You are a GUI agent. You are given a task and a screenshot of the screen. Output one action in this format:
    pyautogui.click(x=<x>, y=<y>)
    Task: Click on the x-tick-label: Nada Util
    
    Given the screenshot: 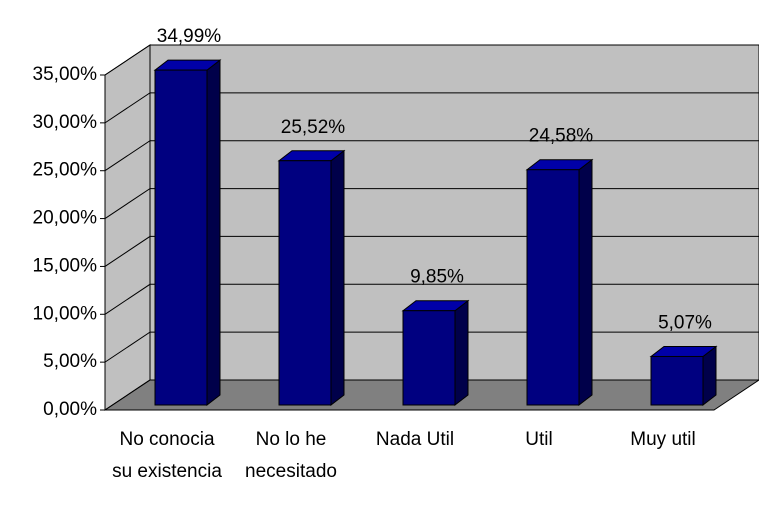 What is the action you would take?
    pyautogui.click(x=415, y=439)
    